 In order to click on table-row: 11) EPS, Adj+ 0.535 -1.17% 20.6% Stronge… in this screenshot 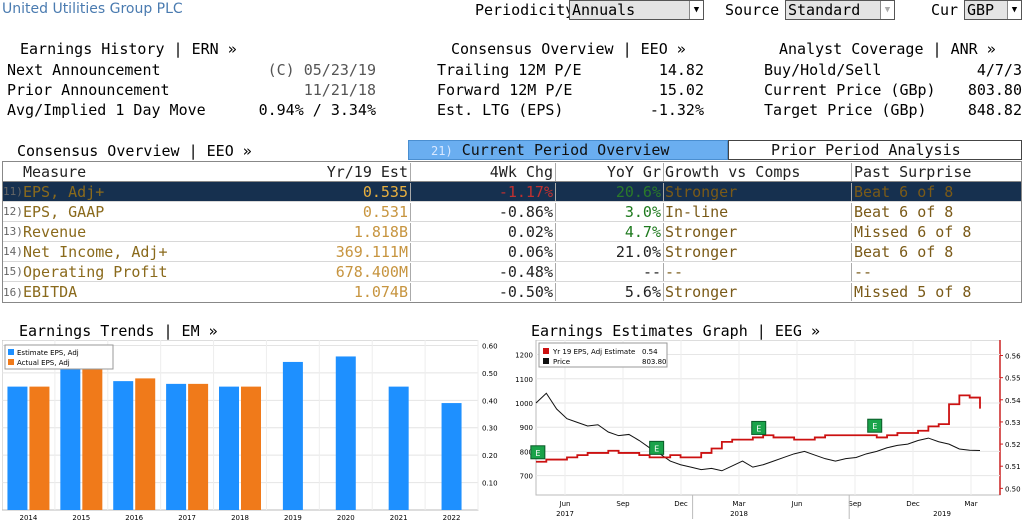, I will do `click(512, 192)`.